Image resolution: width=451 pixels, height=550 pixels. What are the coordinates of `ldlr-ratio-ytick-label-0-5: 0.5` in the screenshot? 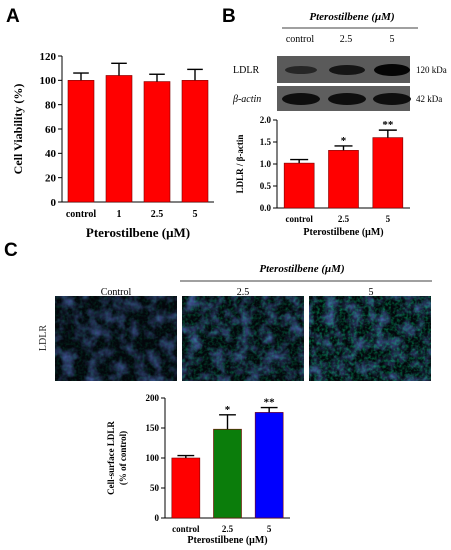 It's located at (266, 186).